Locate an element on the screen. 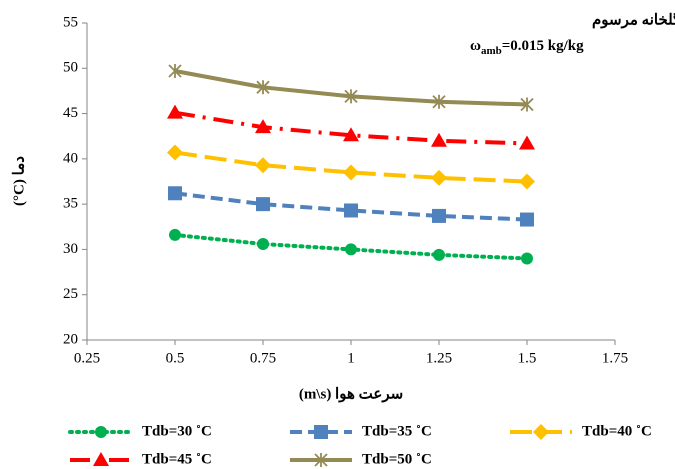 This screenshot has width=675, height=469. y-tick-label: 45 is located at coordinates (70, 113).